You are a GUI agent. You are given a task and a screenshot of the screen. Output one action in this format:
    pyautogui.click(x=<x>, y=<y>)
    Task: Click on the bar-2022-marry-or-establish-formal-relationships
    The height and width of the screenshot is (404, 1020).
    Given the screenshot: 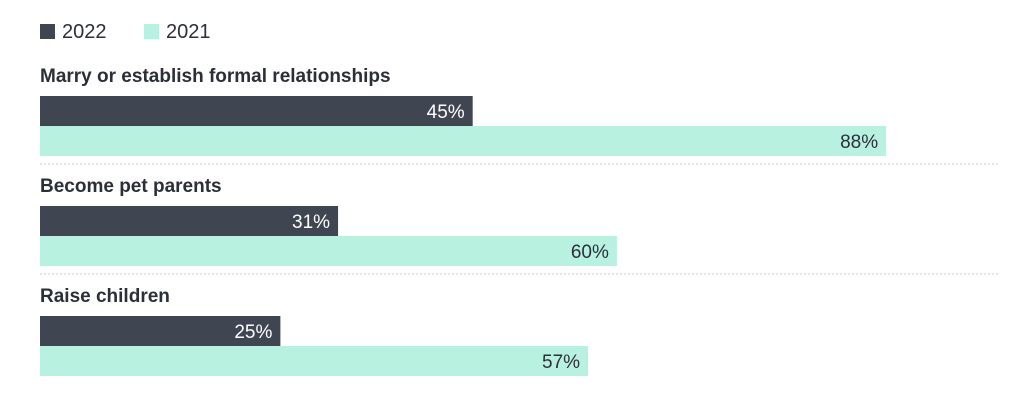 What is the action you would take?
    pyautogui.click(x=256, y=111)
    